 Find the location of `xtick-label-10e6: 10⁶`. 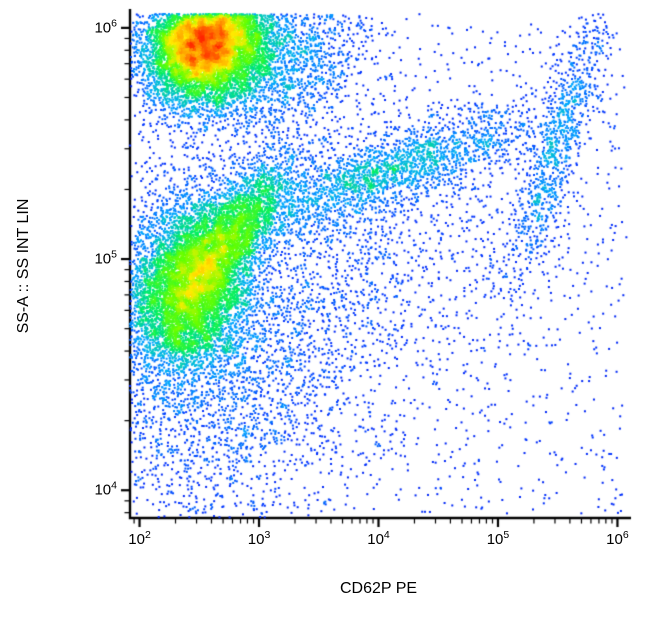

xtick-label-10e6: 10⁶ is located at coordinates (617, 538).